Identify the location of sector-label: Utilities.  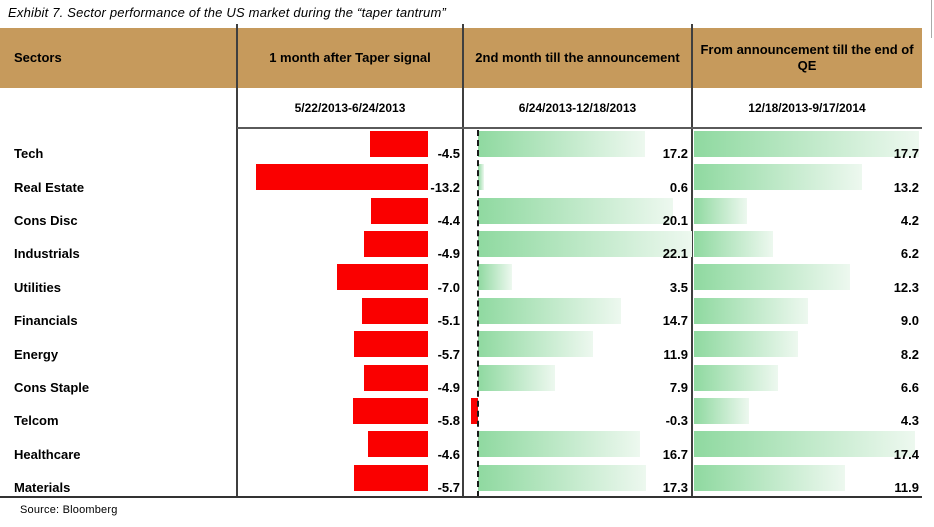
(37, 287).